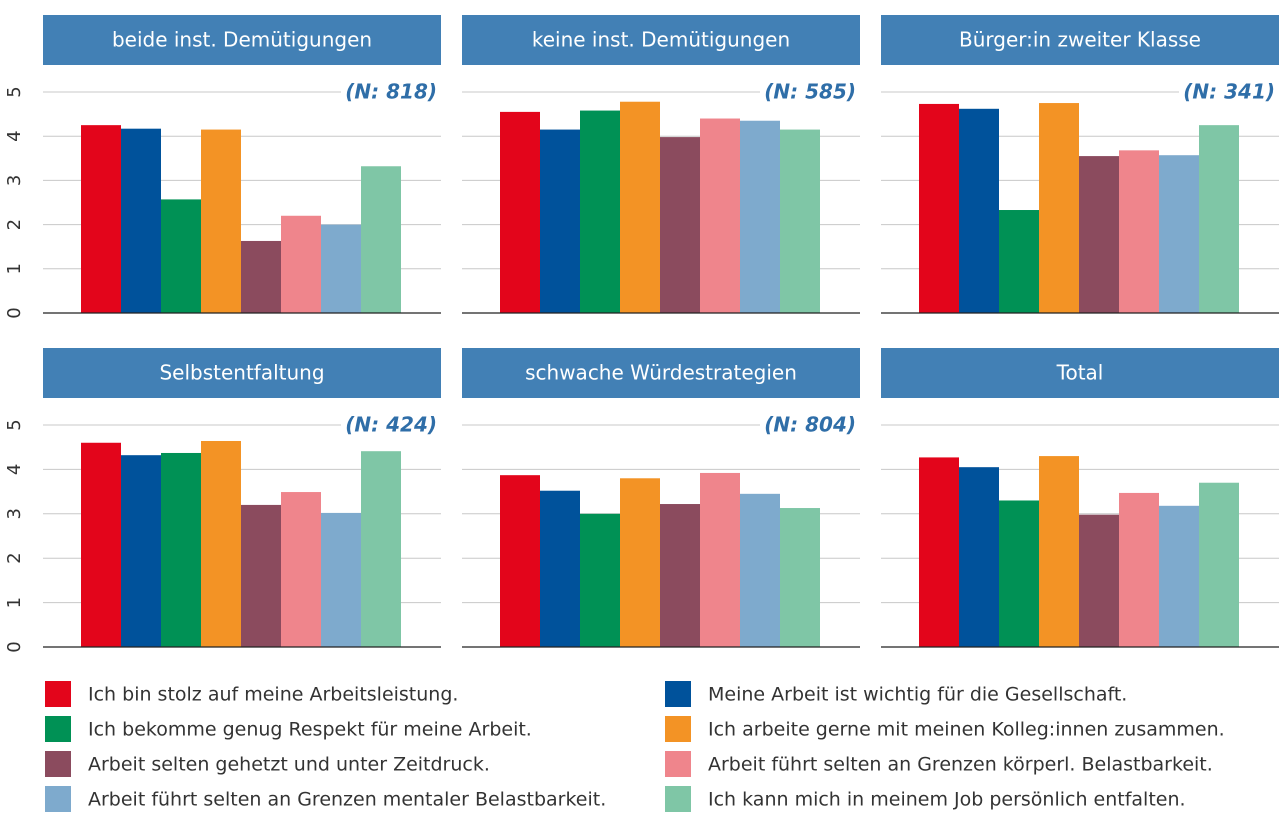  I want to click on panel-title: schwache Würdestrategien, so click(661, 373).